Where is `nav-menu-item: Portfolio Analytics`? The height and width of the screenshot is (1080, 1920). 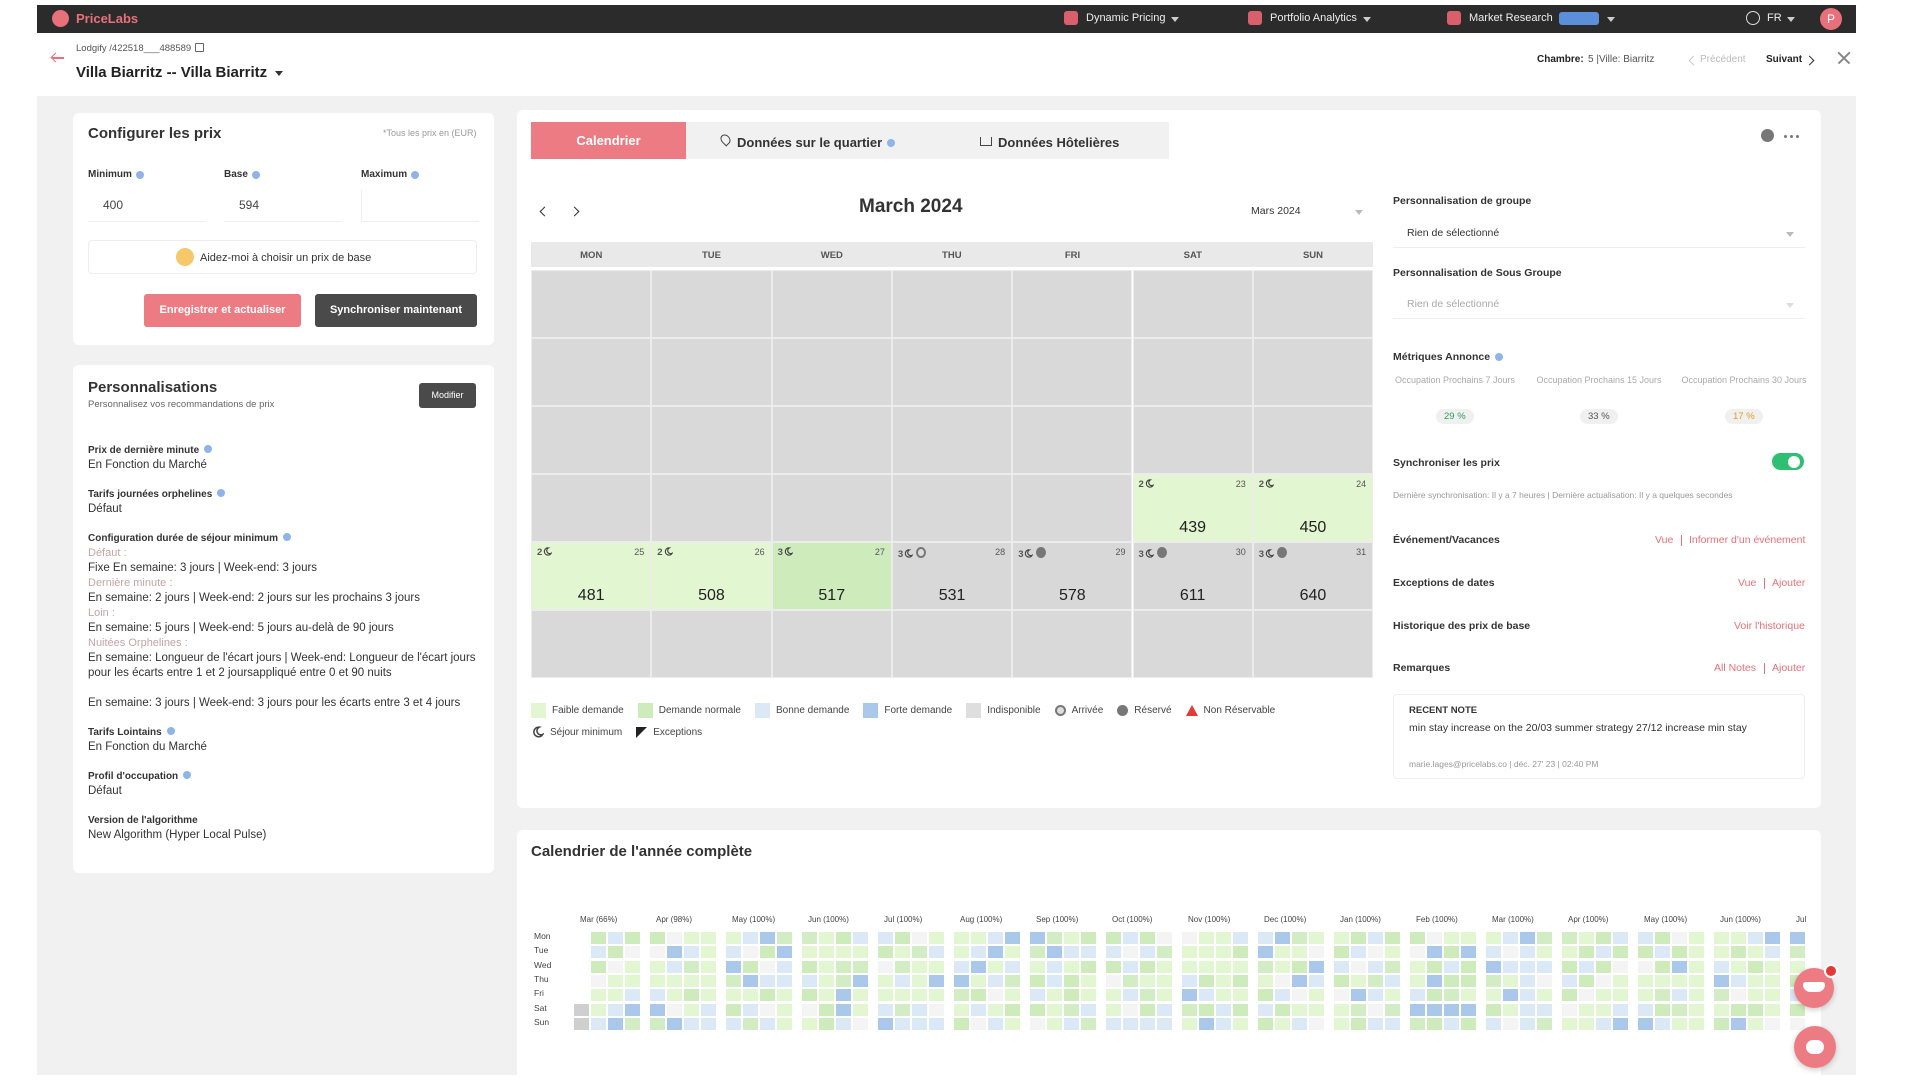
nav-menu-item: Portfolio Analytics is located at coordinates (1313, 18).